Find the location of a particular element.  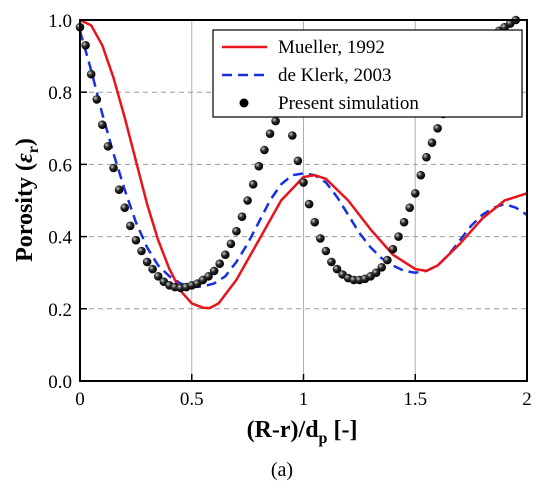

legend-label-deklerk: de Klerk, 2003 is located at coordinates (334, 75).